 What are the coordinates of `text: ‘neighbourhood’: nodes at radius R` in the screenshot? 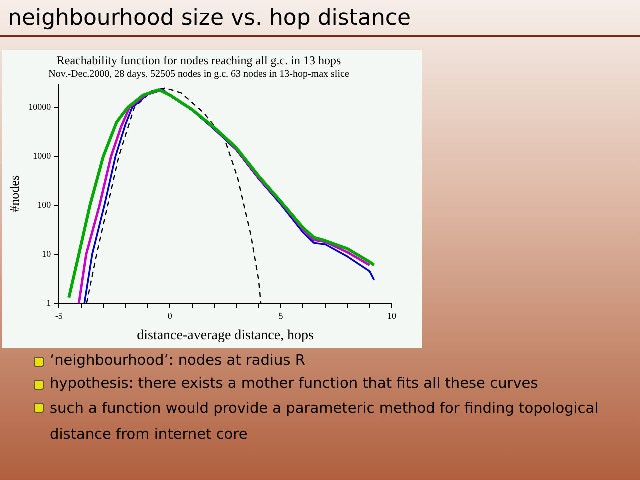 It's located at (178, 361).